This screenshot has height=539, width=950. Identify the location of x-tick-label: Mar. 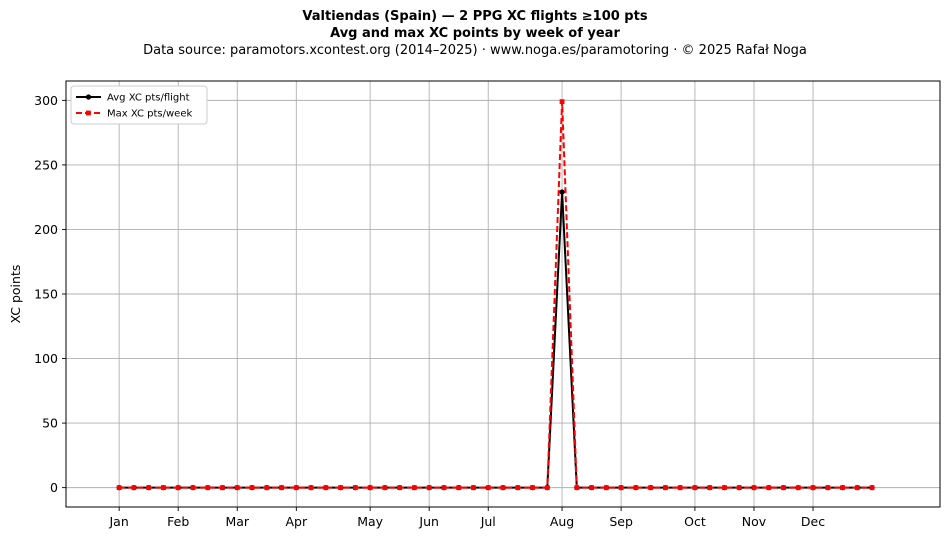
(237, 521).